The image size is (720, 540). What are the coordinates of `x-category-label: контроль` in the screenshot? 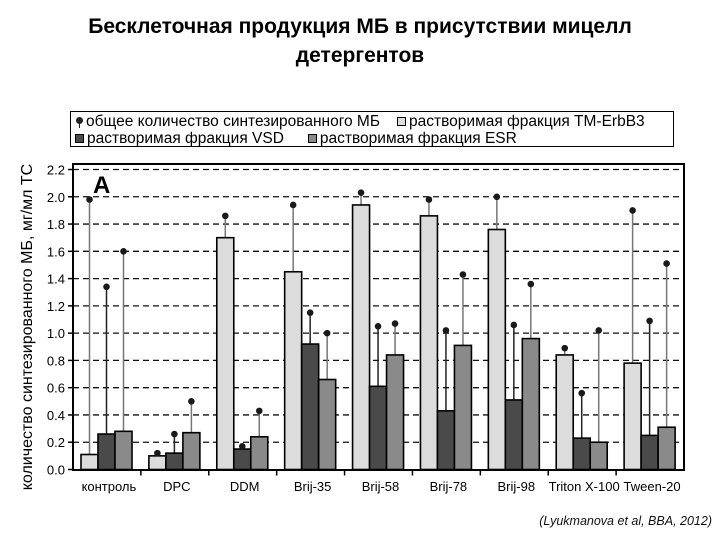 It's located at (109, 486).